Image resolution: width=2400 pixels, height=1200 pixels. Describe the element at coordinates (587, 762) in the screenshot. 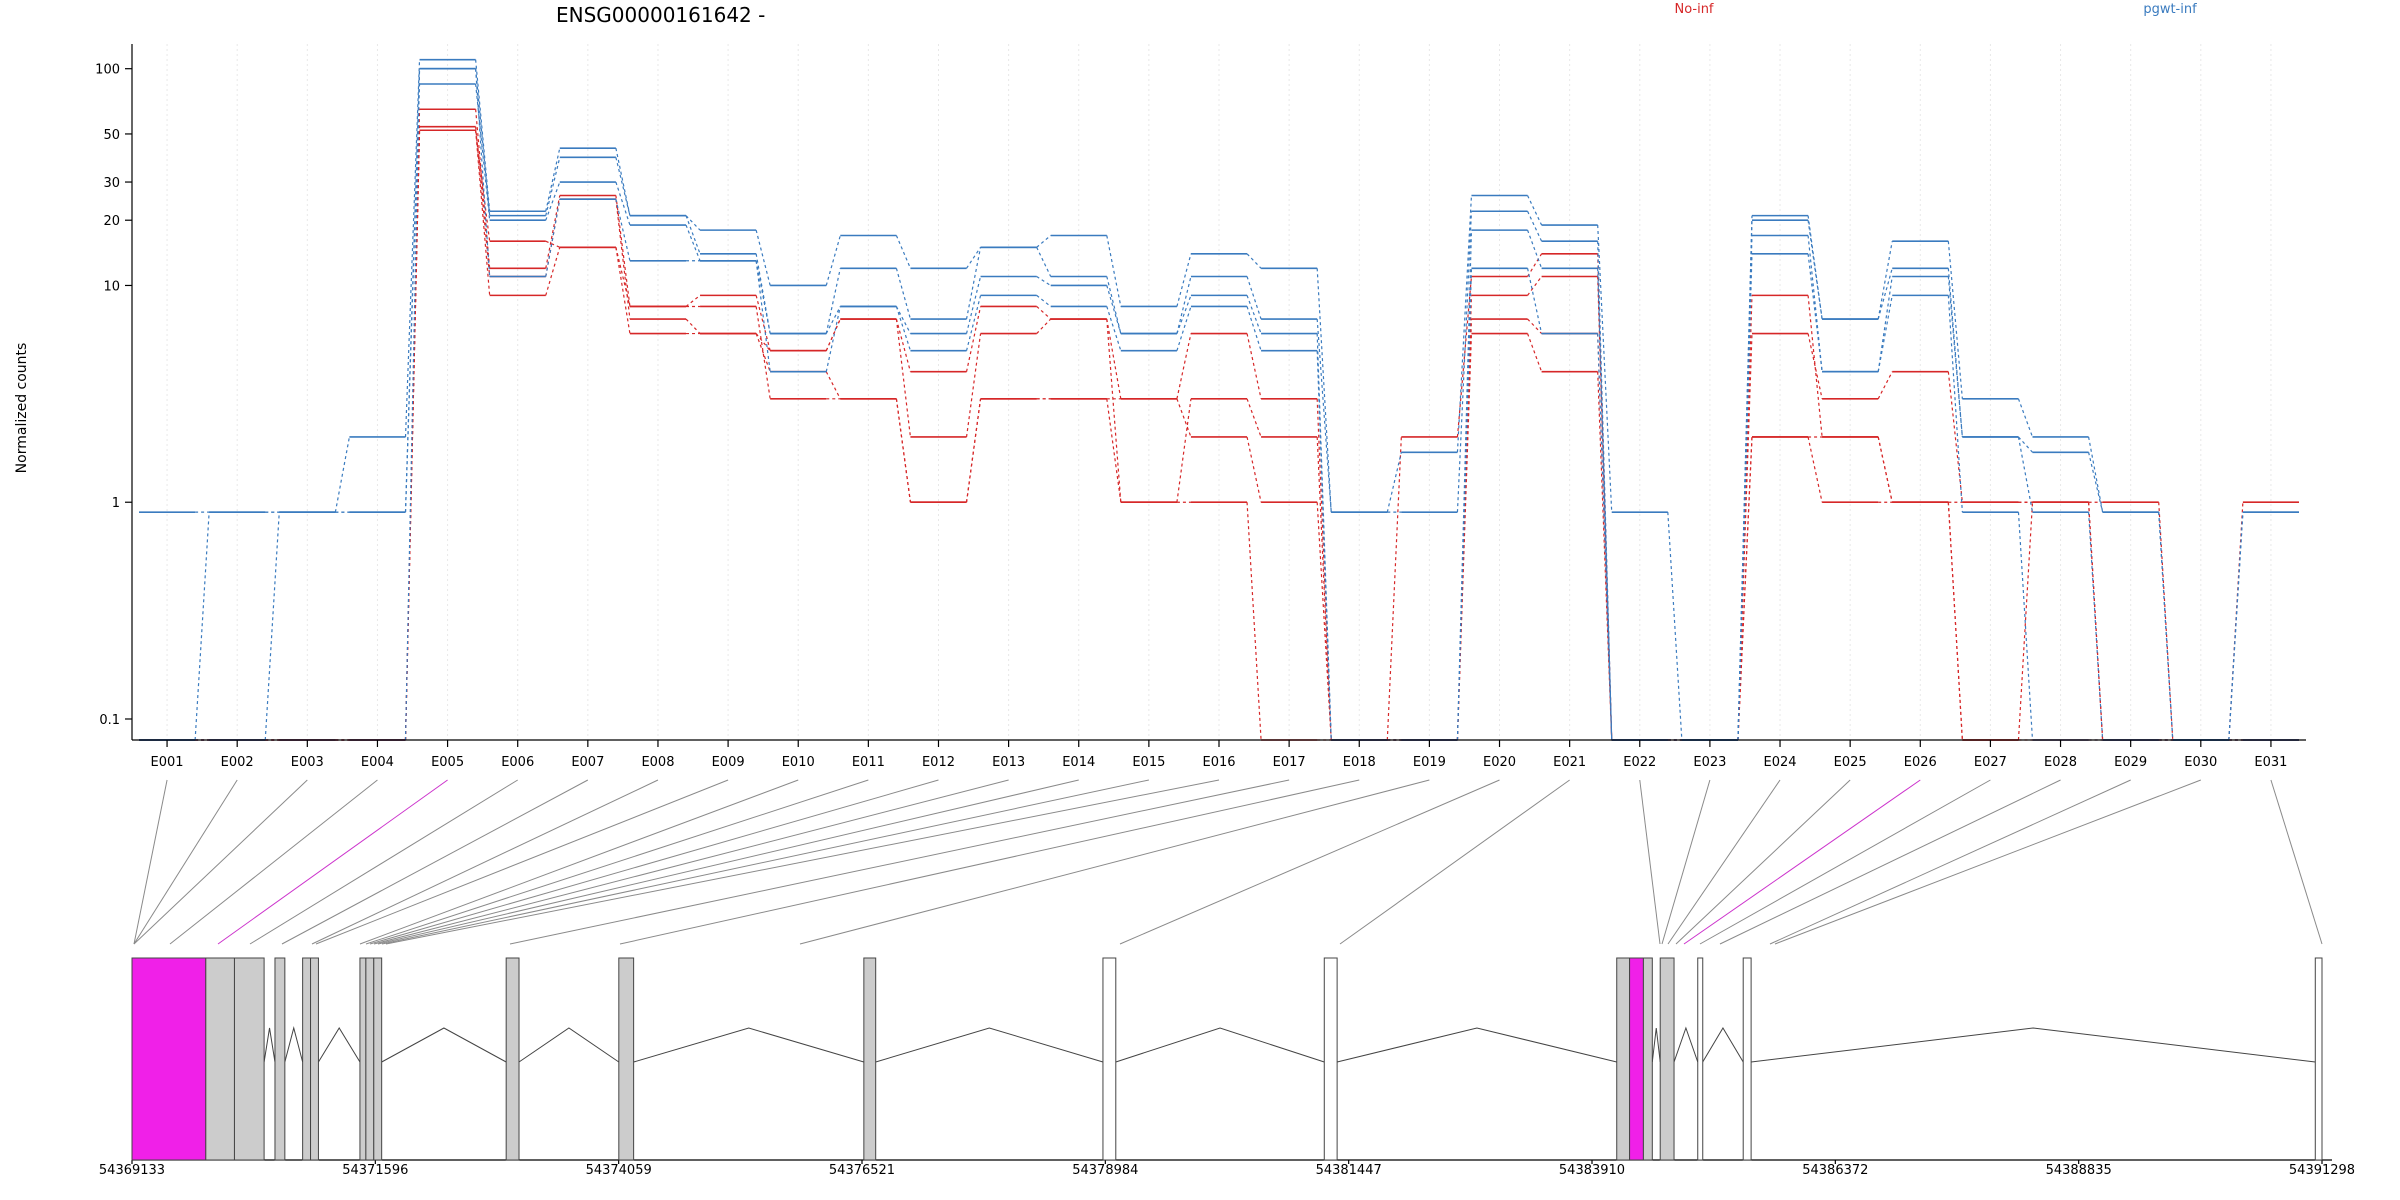

I see `x-tick-label-E007: E007` at that location.